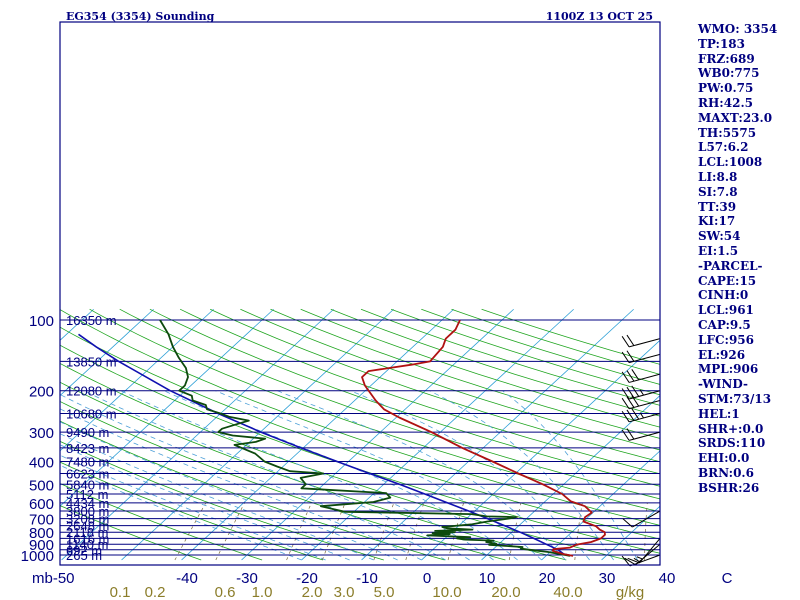  Describe the element at coordinates (384, 592) in the screenshot. I see `mixing-ratio-tick-label: 5.0` at that location.